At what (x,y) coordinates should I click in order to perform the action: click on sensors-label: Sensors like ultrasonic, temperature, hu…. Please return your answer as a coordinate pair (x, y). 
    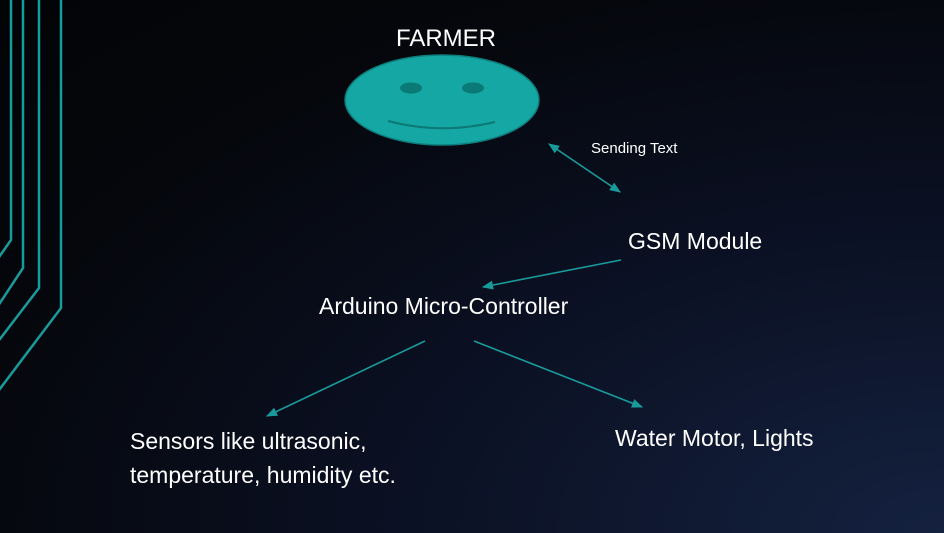
    Looking at the image, I should click on (263, 458).